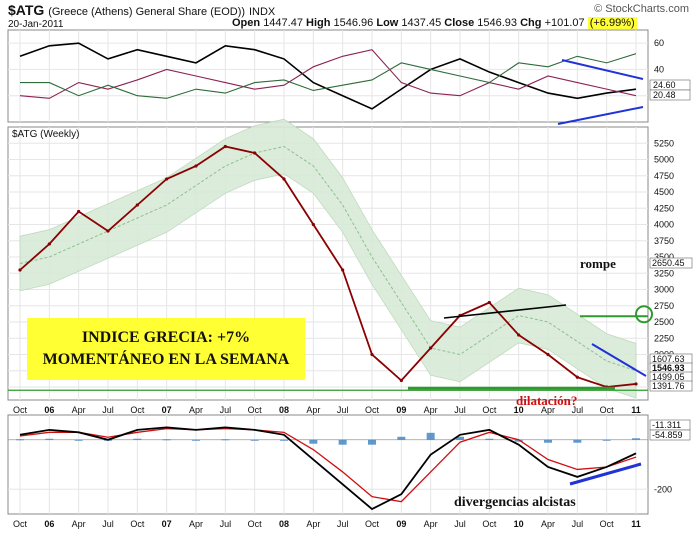  What do you see at coordinates (636, 410) in the screenshot?
I see `x-tick-main-21: 11` at bounding box center [636, 410].